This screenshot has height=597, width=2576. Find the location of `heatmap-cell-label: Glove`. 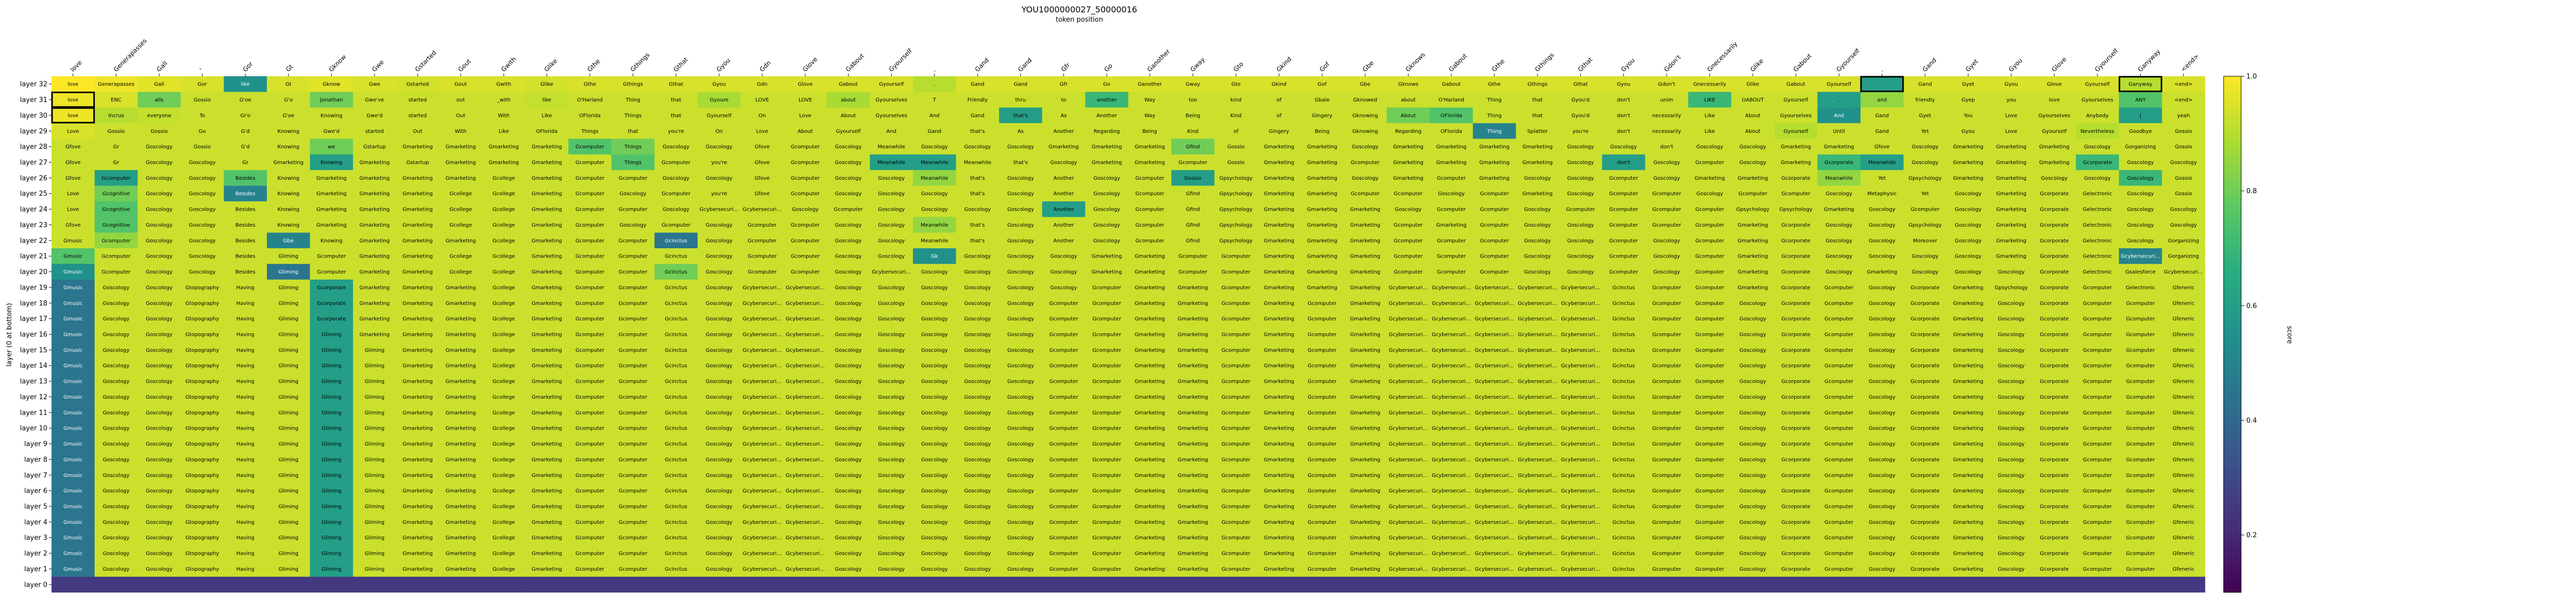

heatmap-cell-label: Glove is located at coordinates (2054, 85).